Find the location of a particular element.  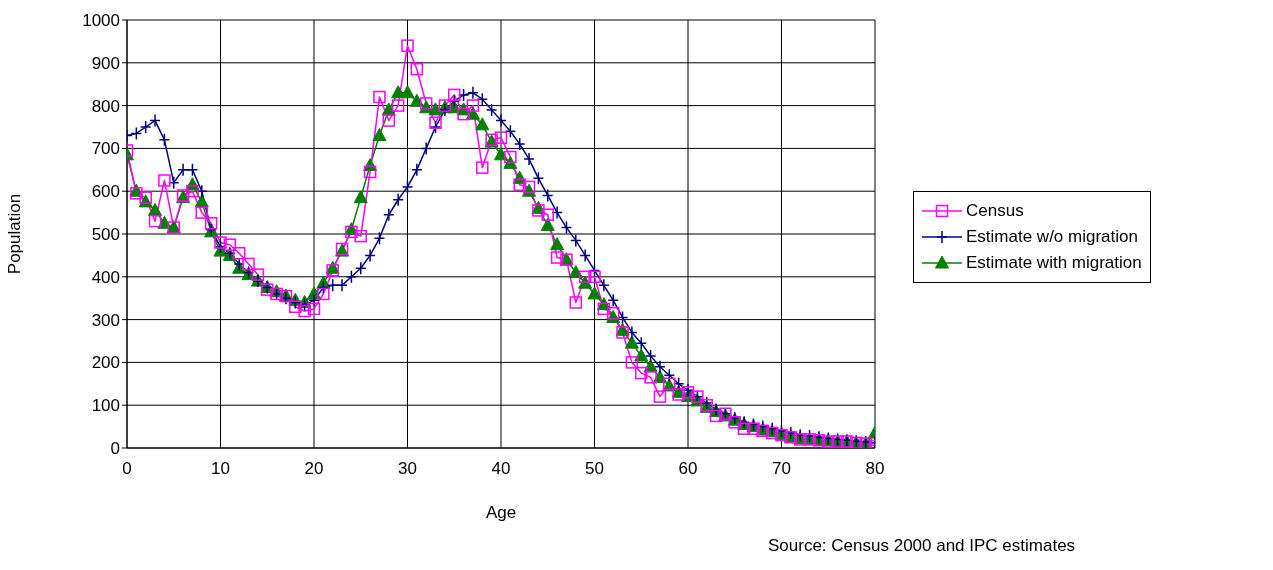

x-tick-label: 60 is located at coordinates (688, 469).